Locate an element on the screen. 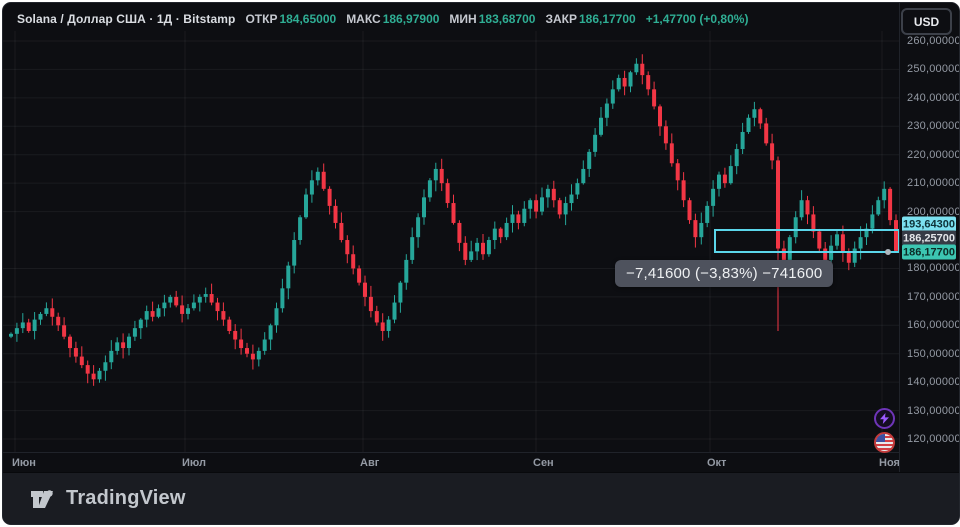  tradingview-logo-icon is located at coordinates (43, 499).